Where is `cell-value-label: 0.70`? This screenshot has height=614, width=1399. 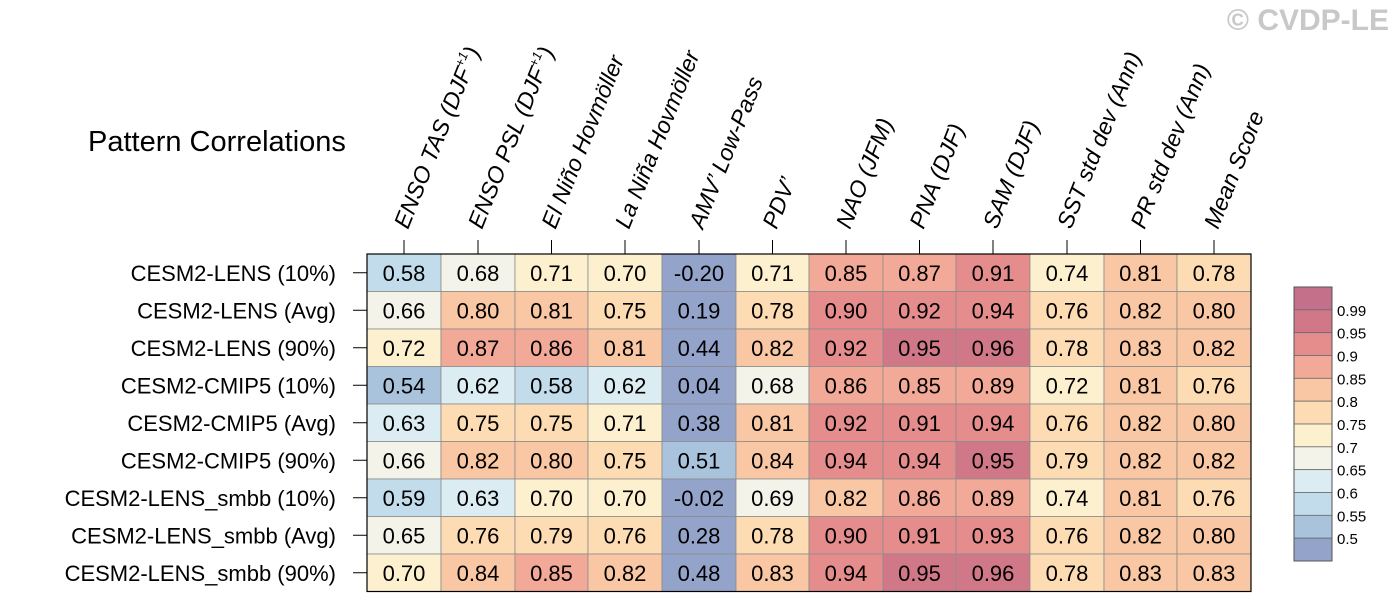
cell-value-label: 0.70 is located at coordinates (404, 573).